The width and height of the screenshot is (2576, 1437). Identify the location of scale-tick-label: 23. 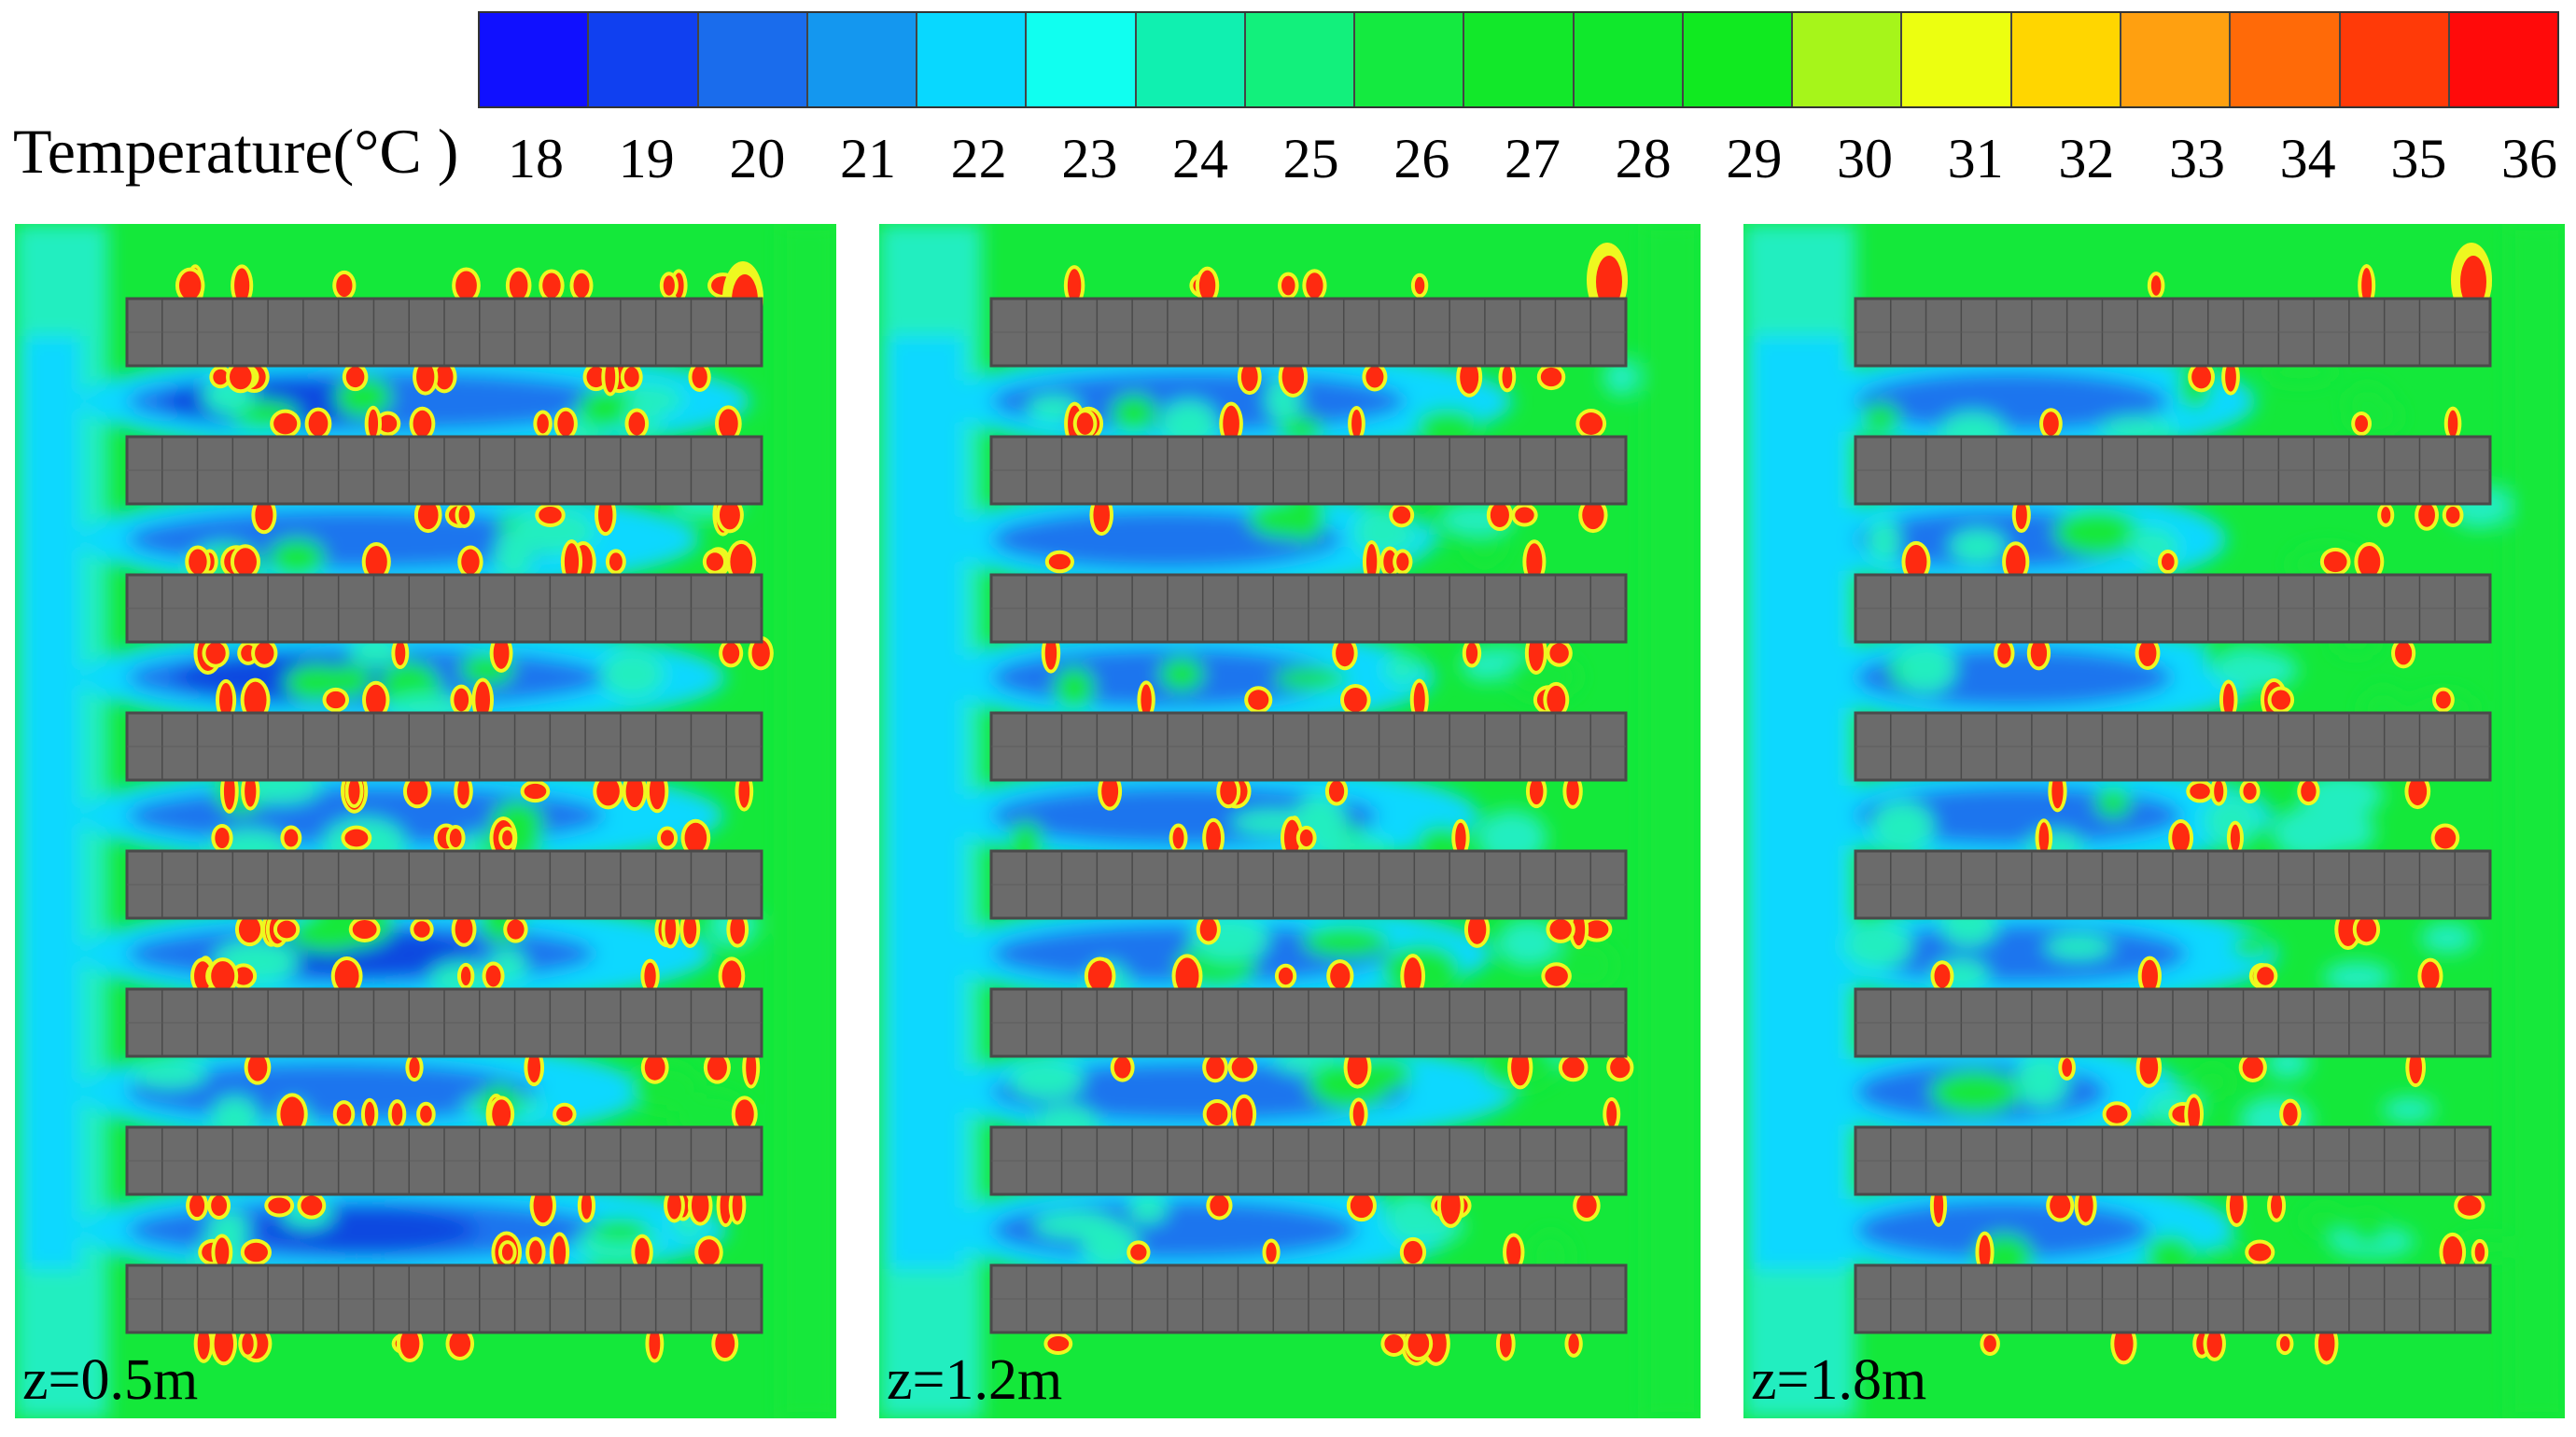
(1089, 158).